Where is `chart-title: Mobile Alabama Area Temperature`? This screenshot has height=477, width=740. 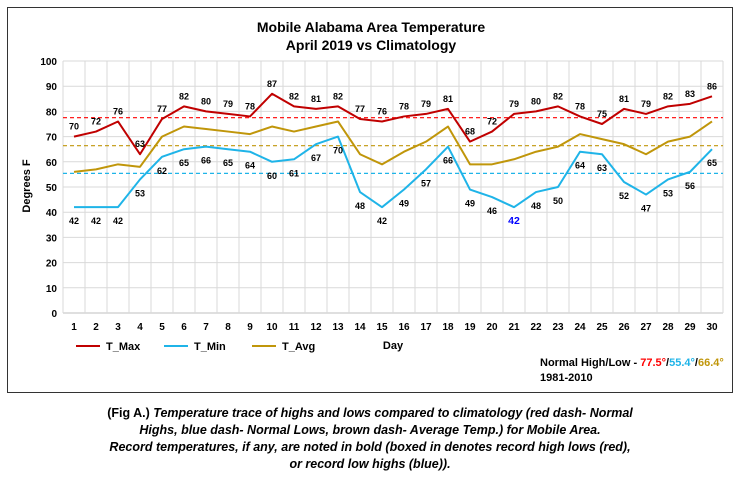 chart-title: Mobile Alabama Area Temperature is located at coordinates (371, 27).